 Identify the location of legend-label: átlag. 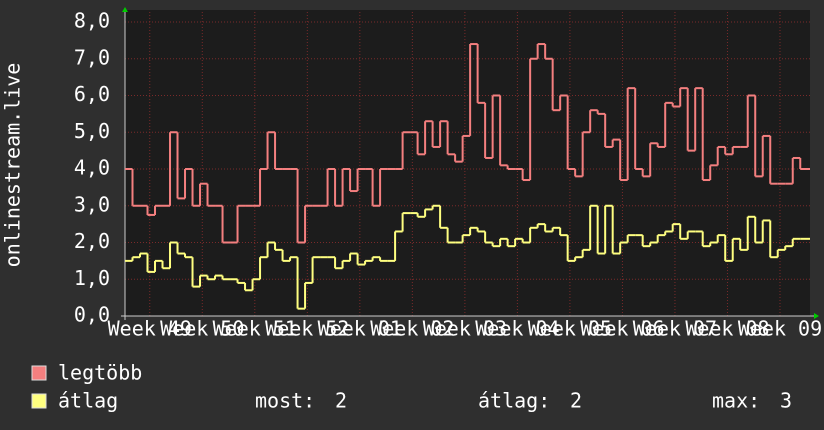
(88, 401).